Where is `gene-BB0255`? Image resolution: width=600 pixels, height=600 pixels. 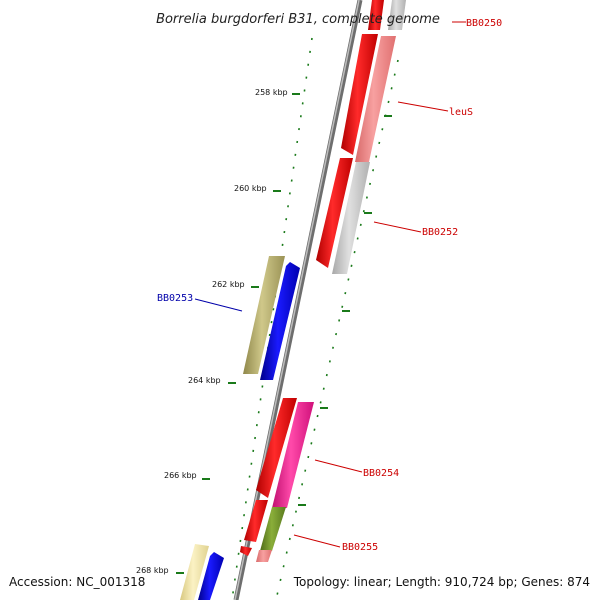
gene-BB0255 is located at coordinates (263, 531).